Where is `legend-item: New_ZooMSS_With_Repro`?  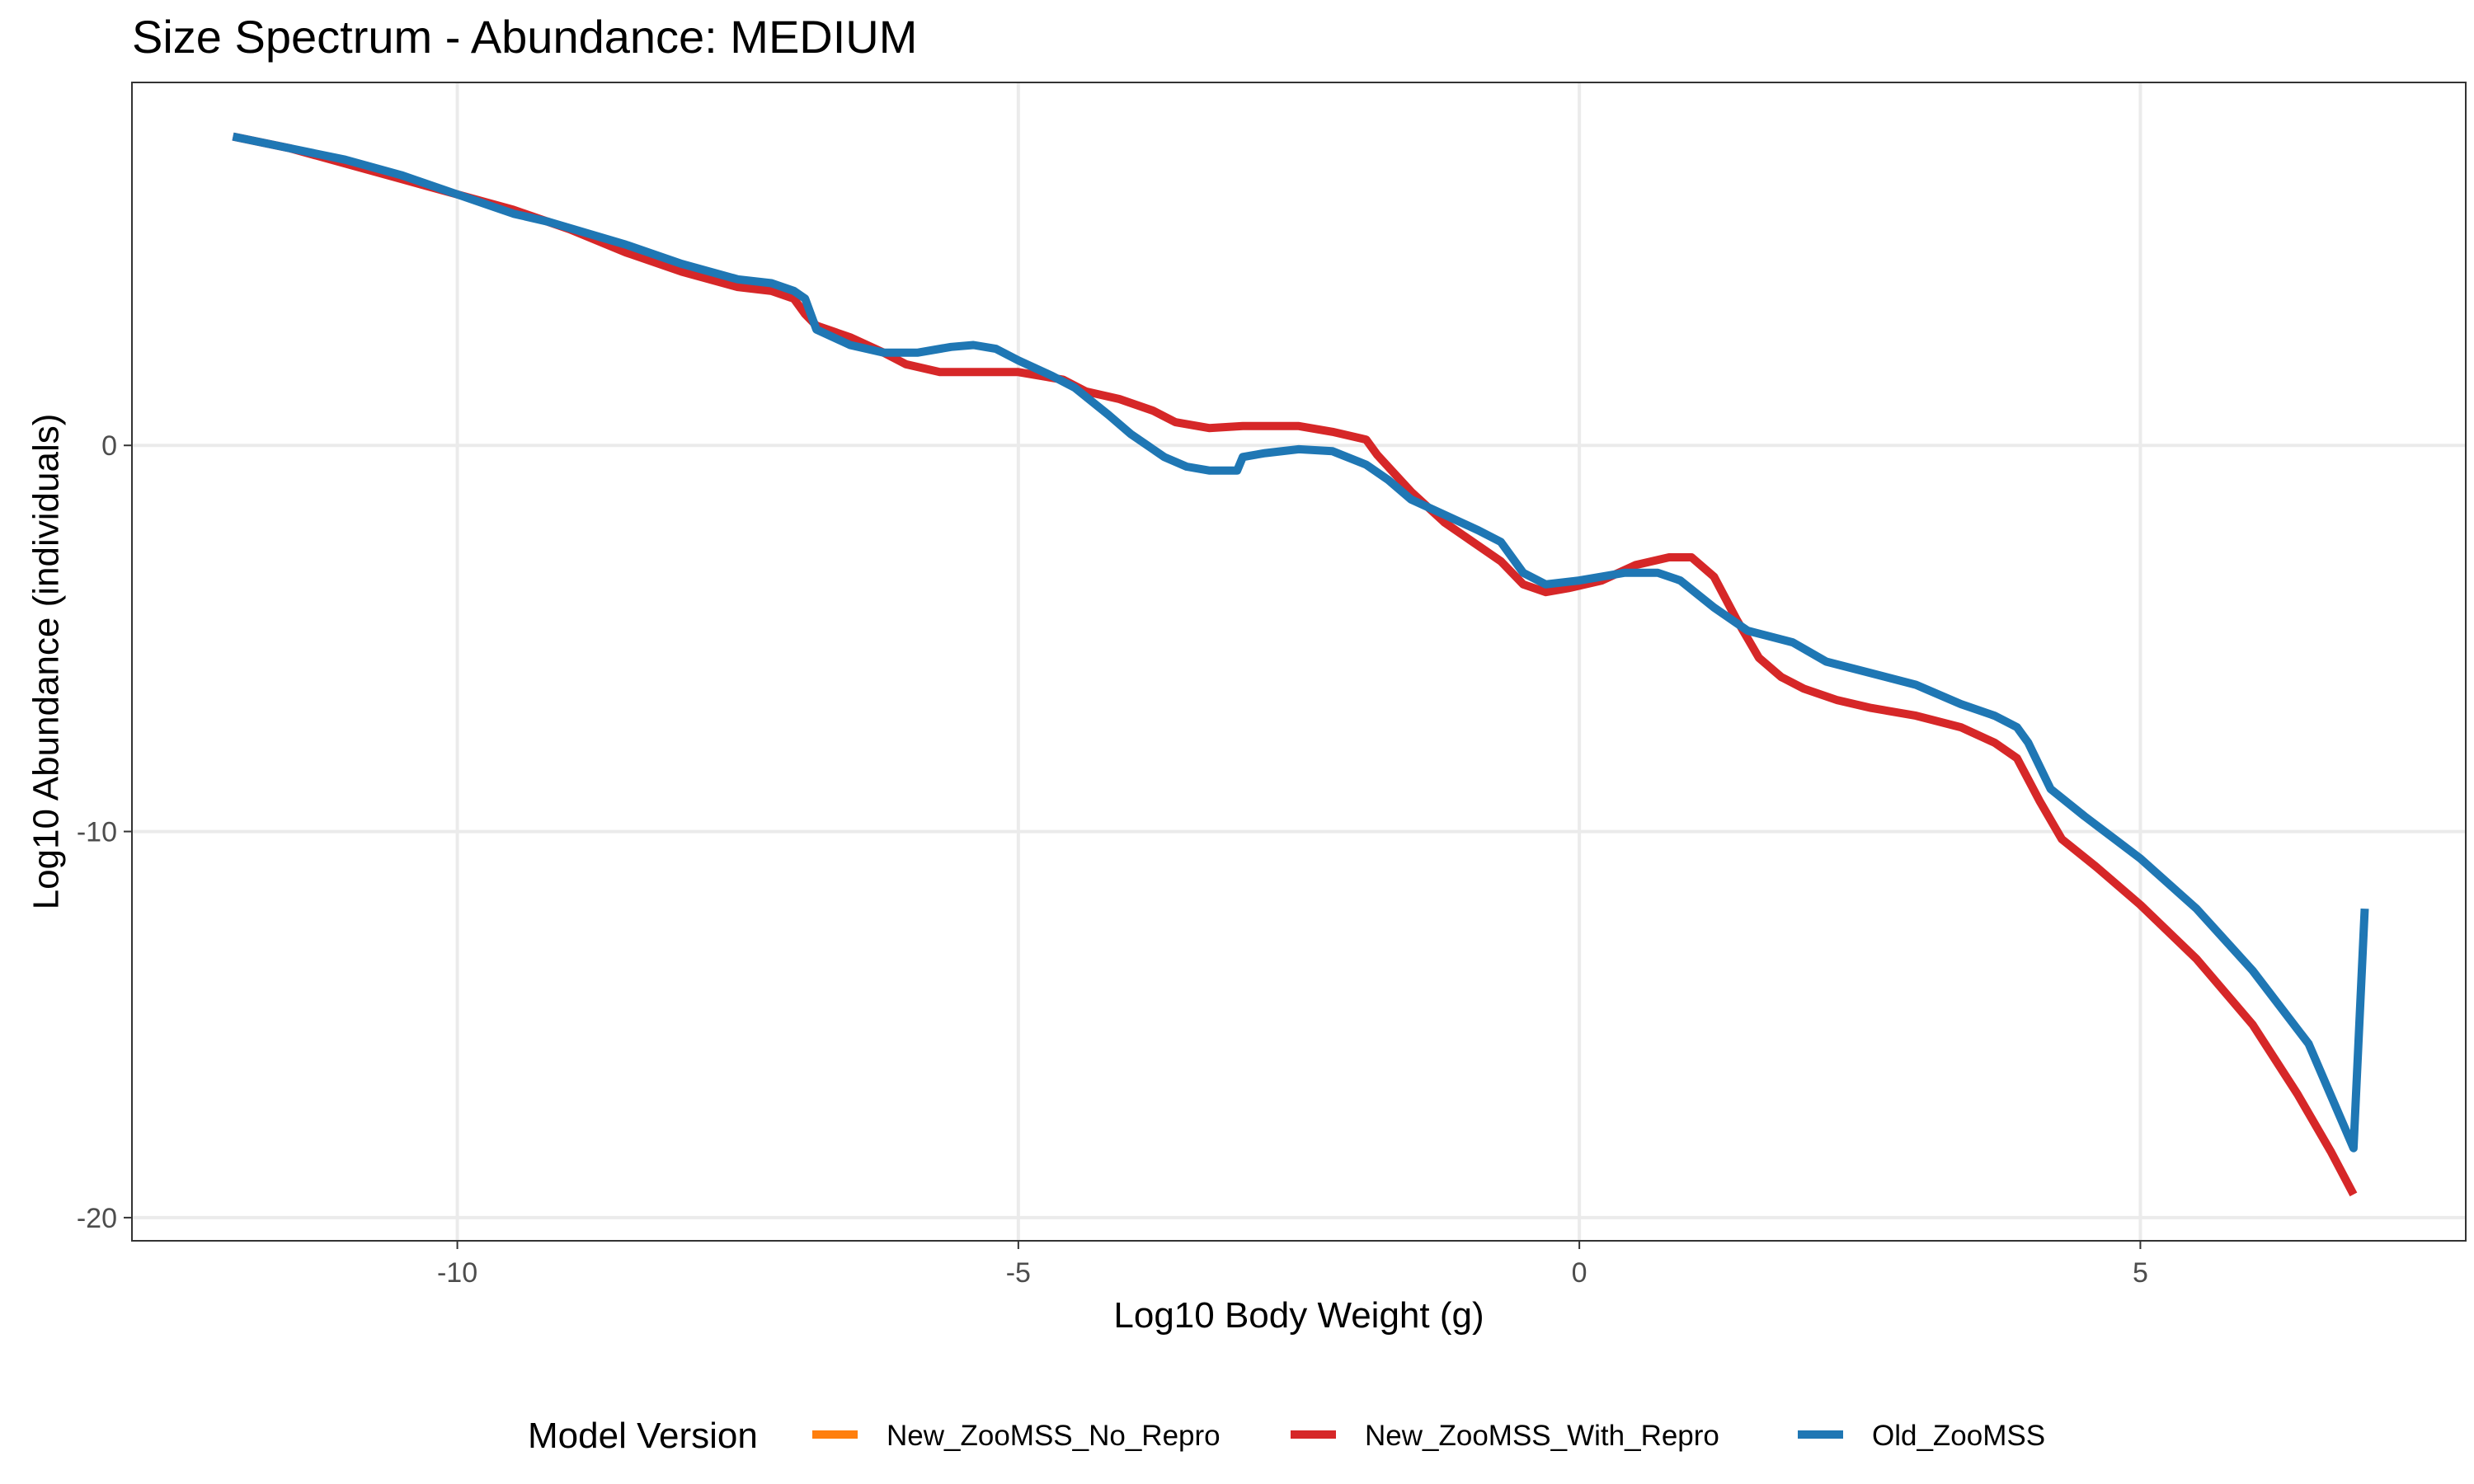
legend-item: New_ZooMSS_With_Repro is located at coordinates (1505, 1436).